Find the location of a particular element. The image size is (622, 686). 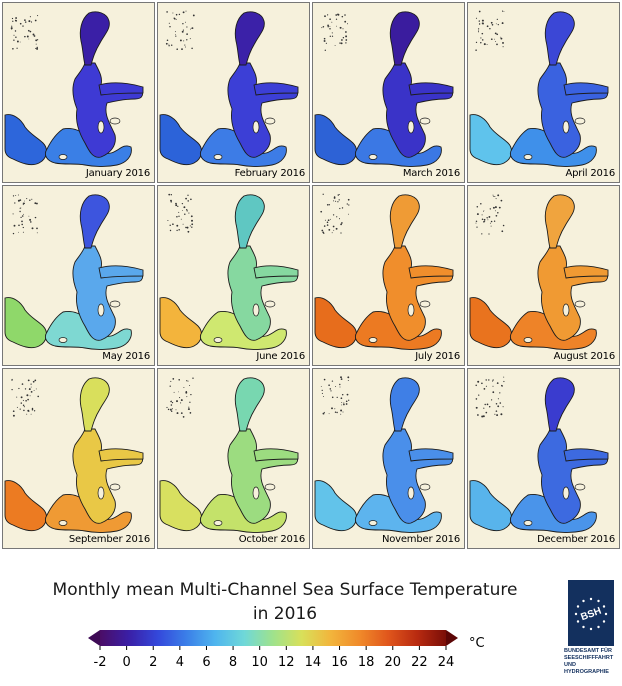

colorbar-tick-label: -2 is located at coordinates (100, 662).